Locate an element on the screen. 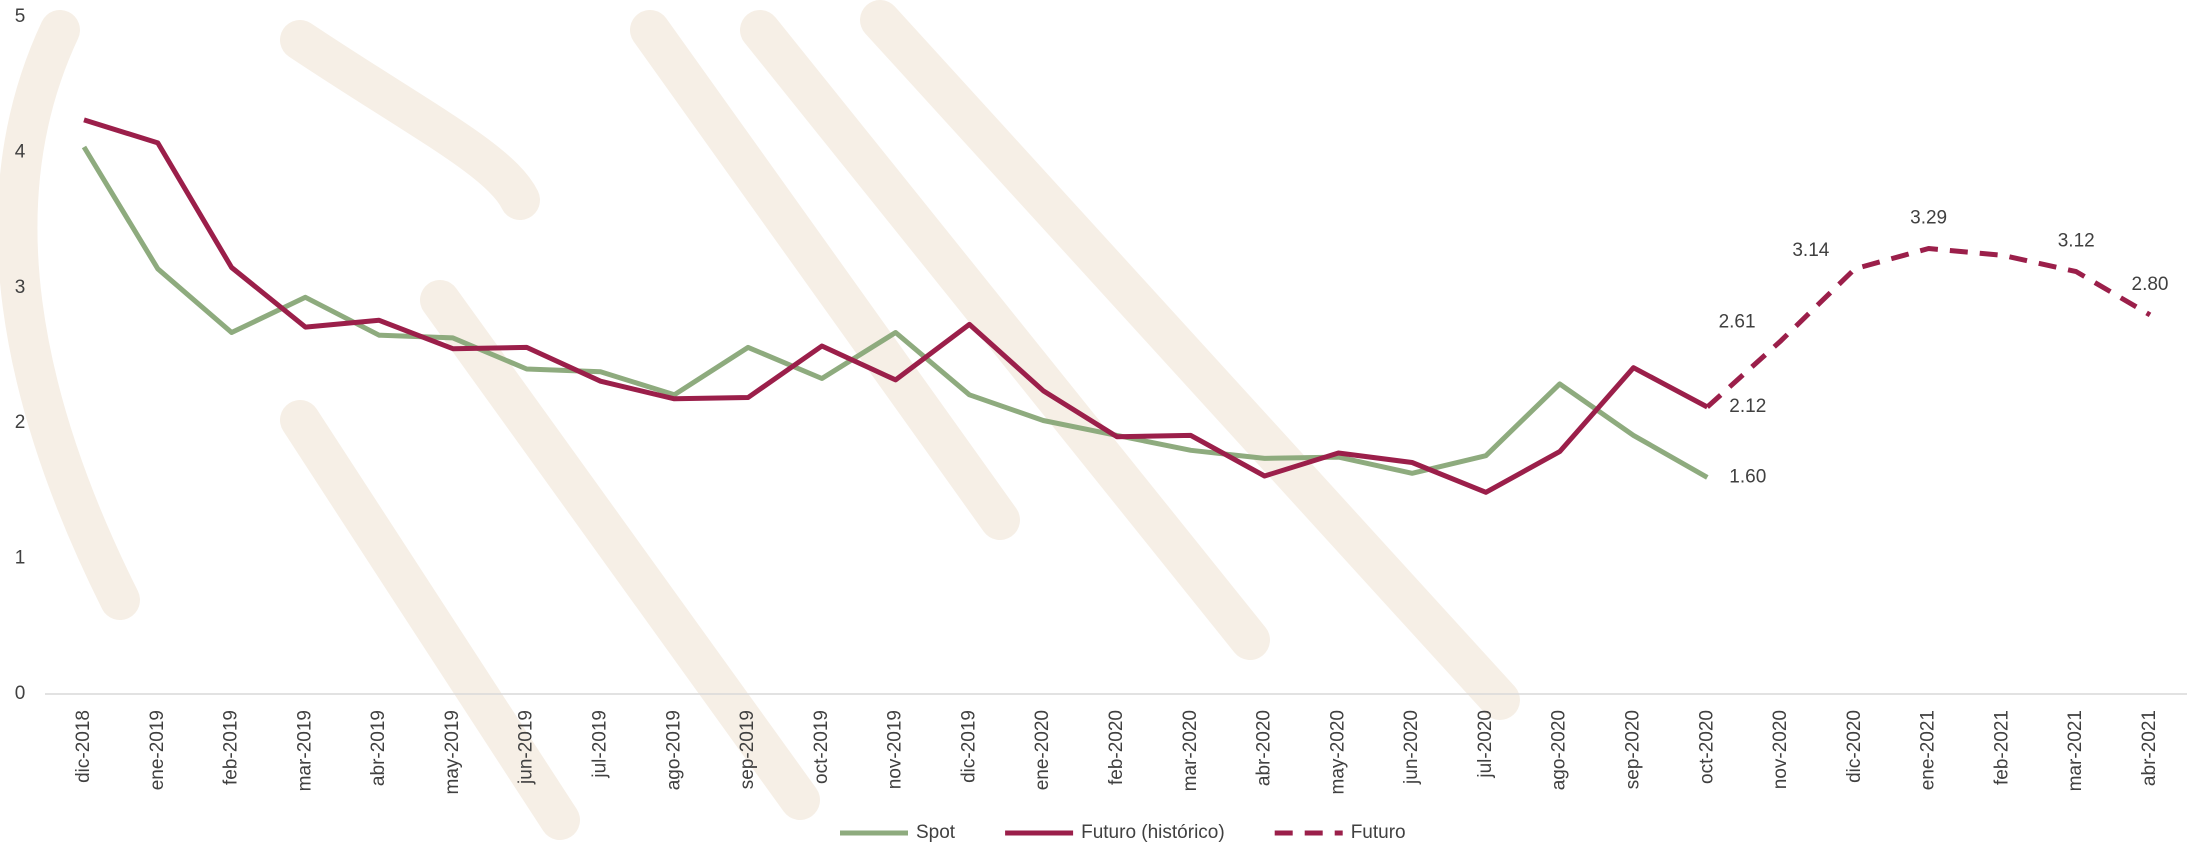 The height and width of the screenshot is (845, 2195). y-tick-label: 5 is located at coordinates (20, 16).